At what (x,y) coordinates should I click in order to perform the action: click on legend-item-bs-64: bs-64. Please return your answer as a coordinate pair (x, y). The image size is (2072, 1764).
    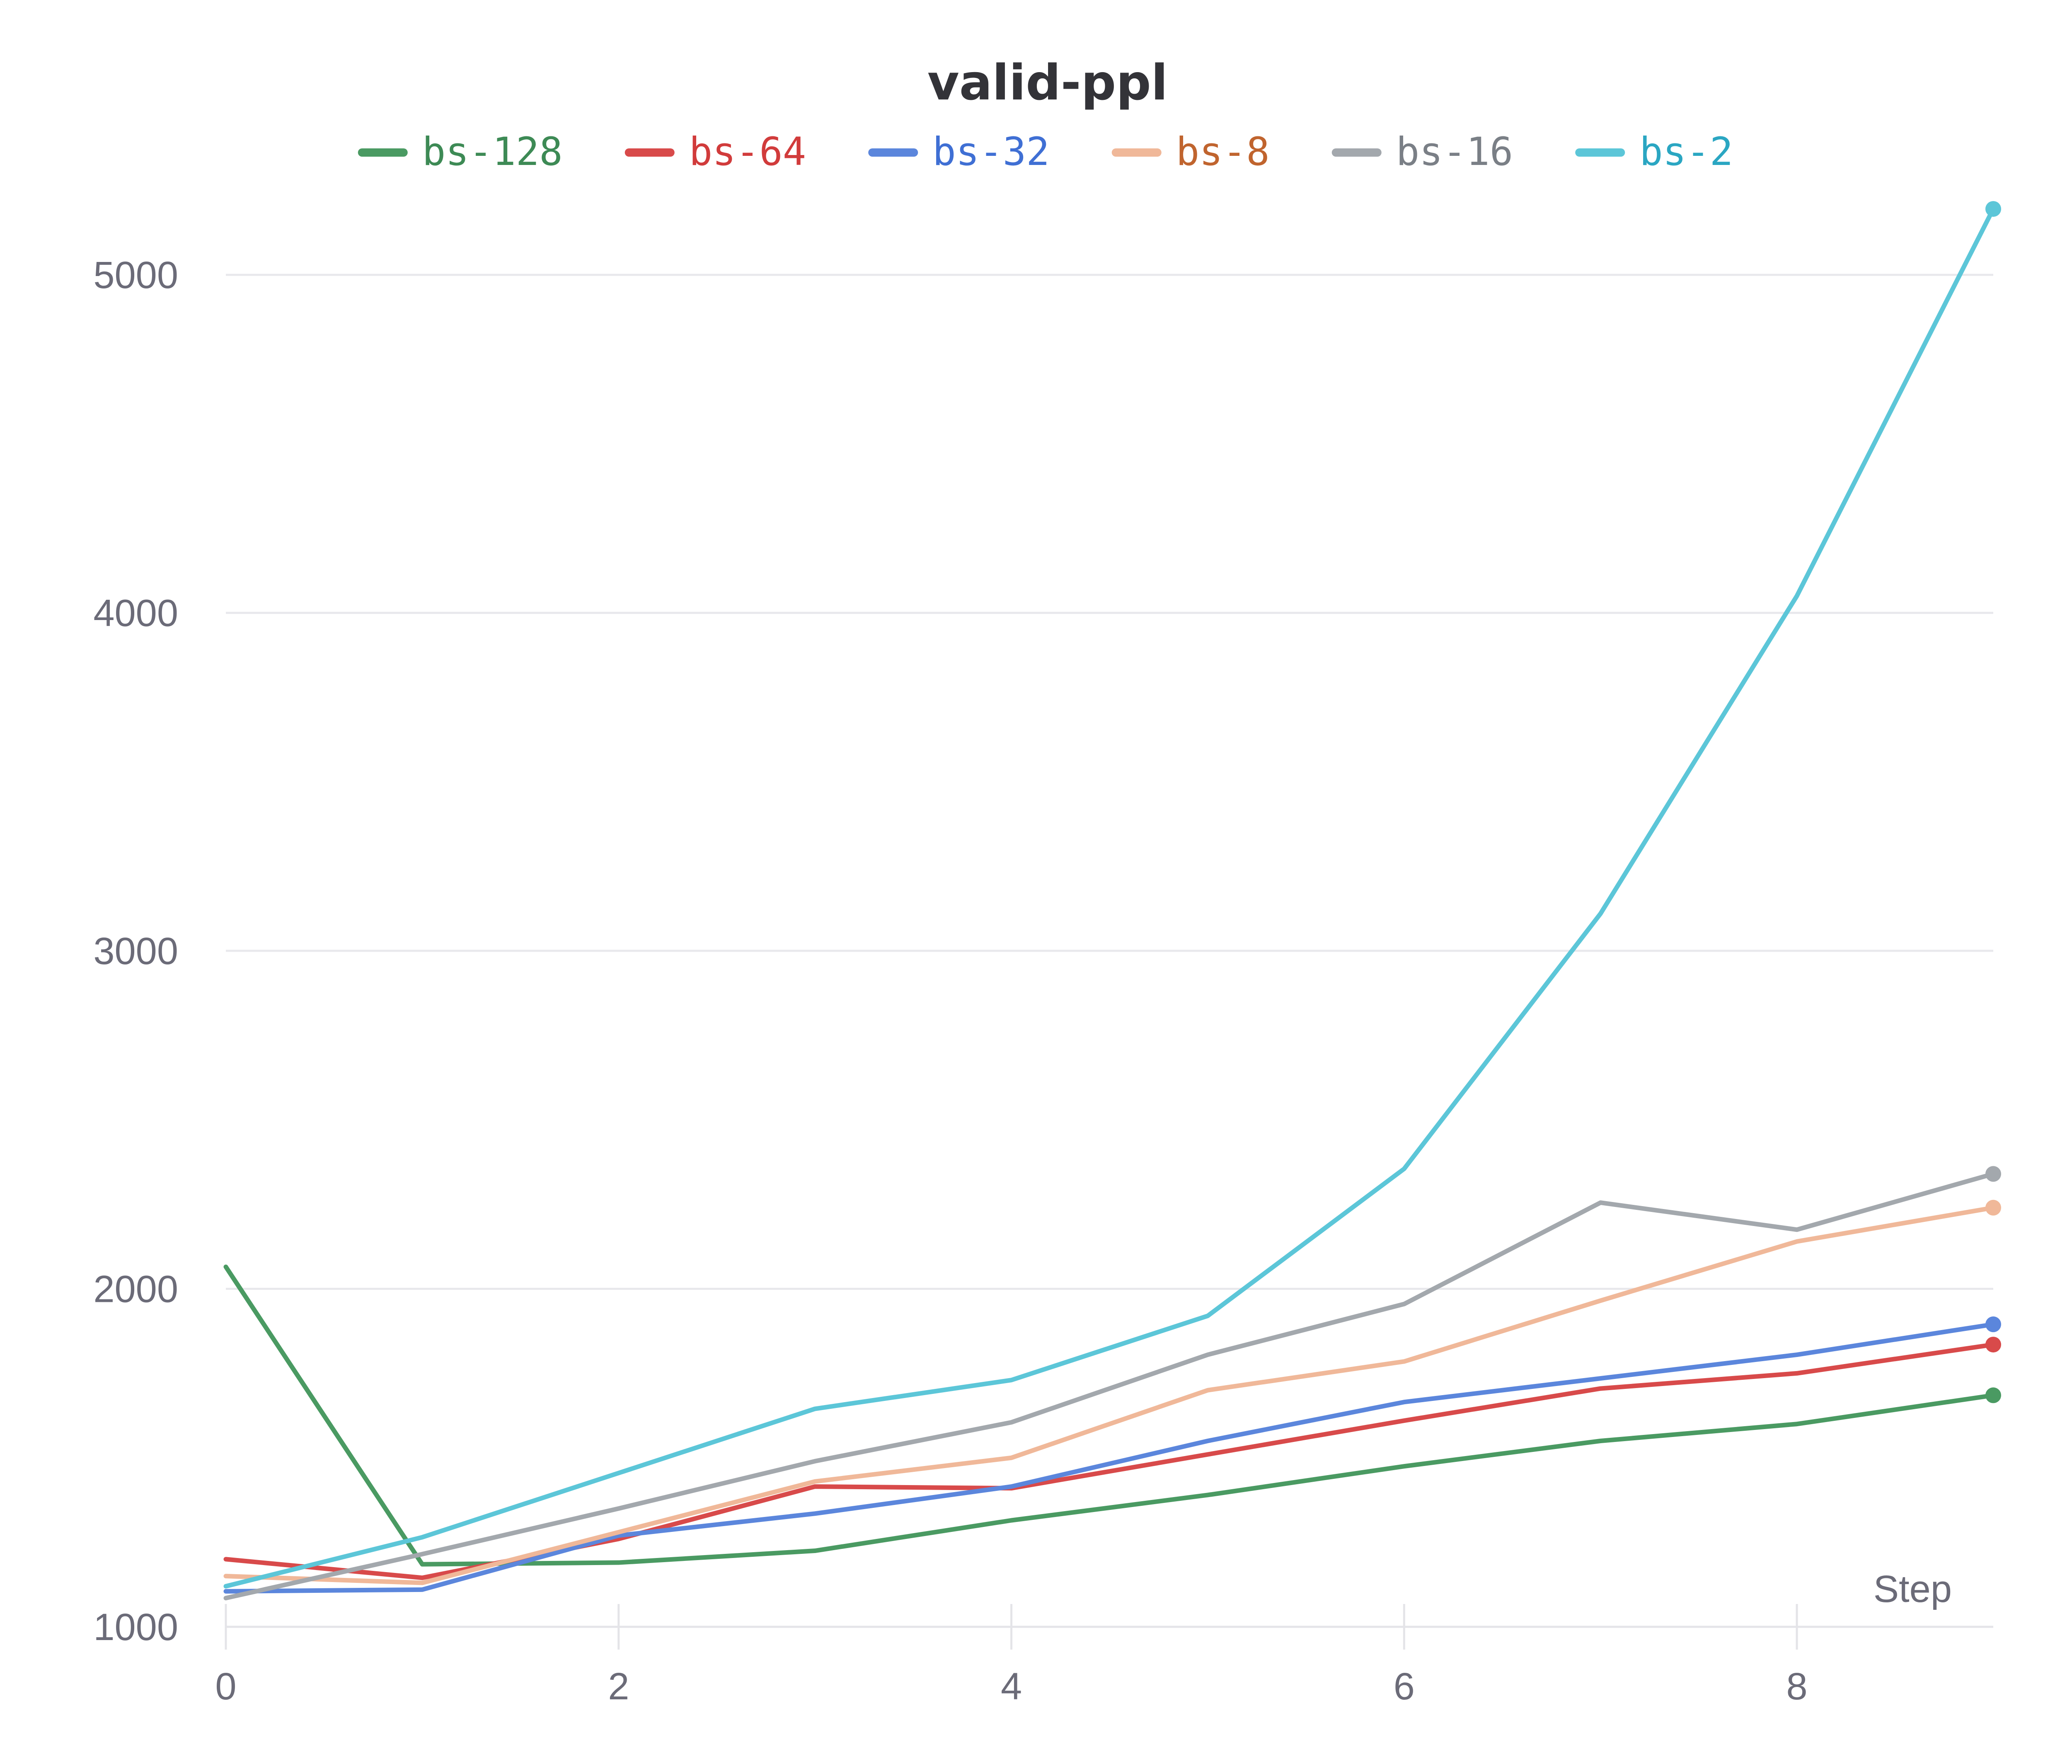
    Looking at the image, I should click on (715, 151).